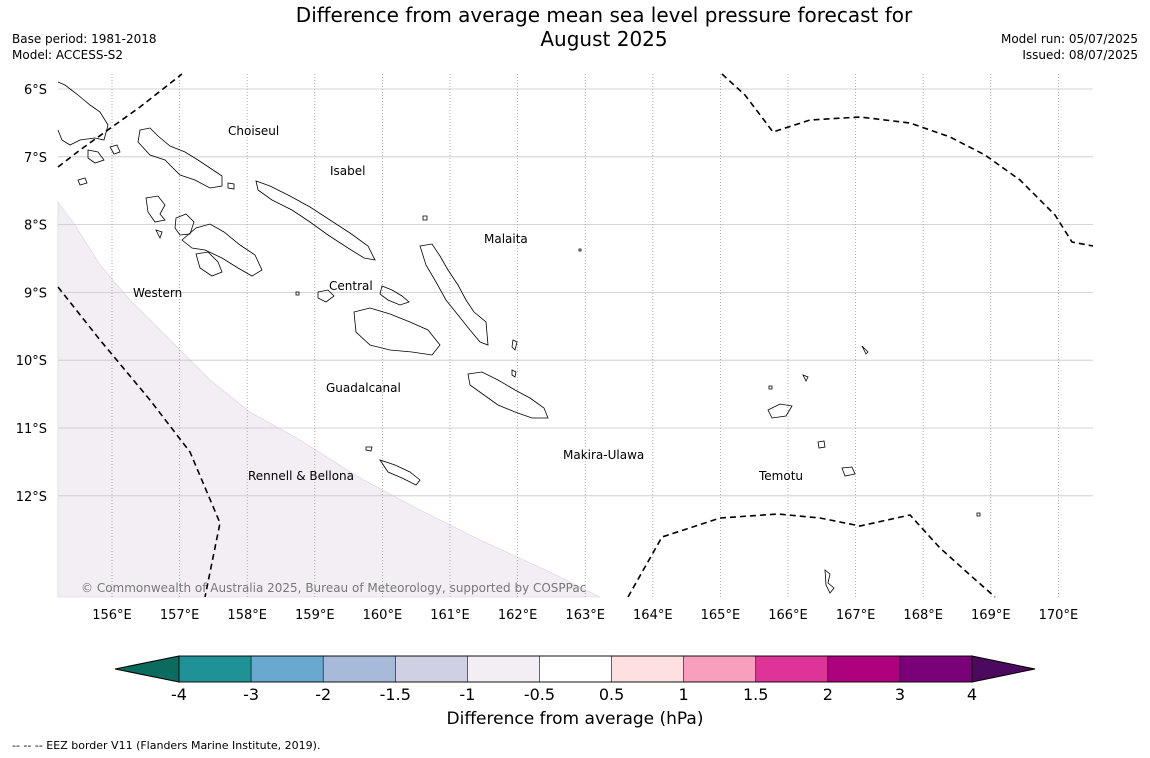 The image size is (1150, 758). I want to click on colorbar-tick-label: -3, so click(251, 694).